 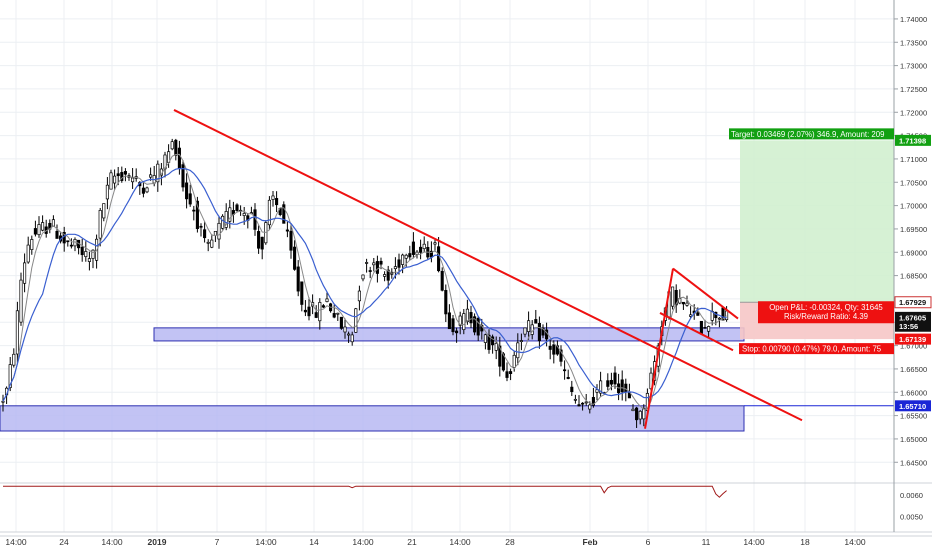 What do you see at coordinates (510, 542) in the screenshot?
I see `time-tick-label: 28` at bounding box center [510, 542].